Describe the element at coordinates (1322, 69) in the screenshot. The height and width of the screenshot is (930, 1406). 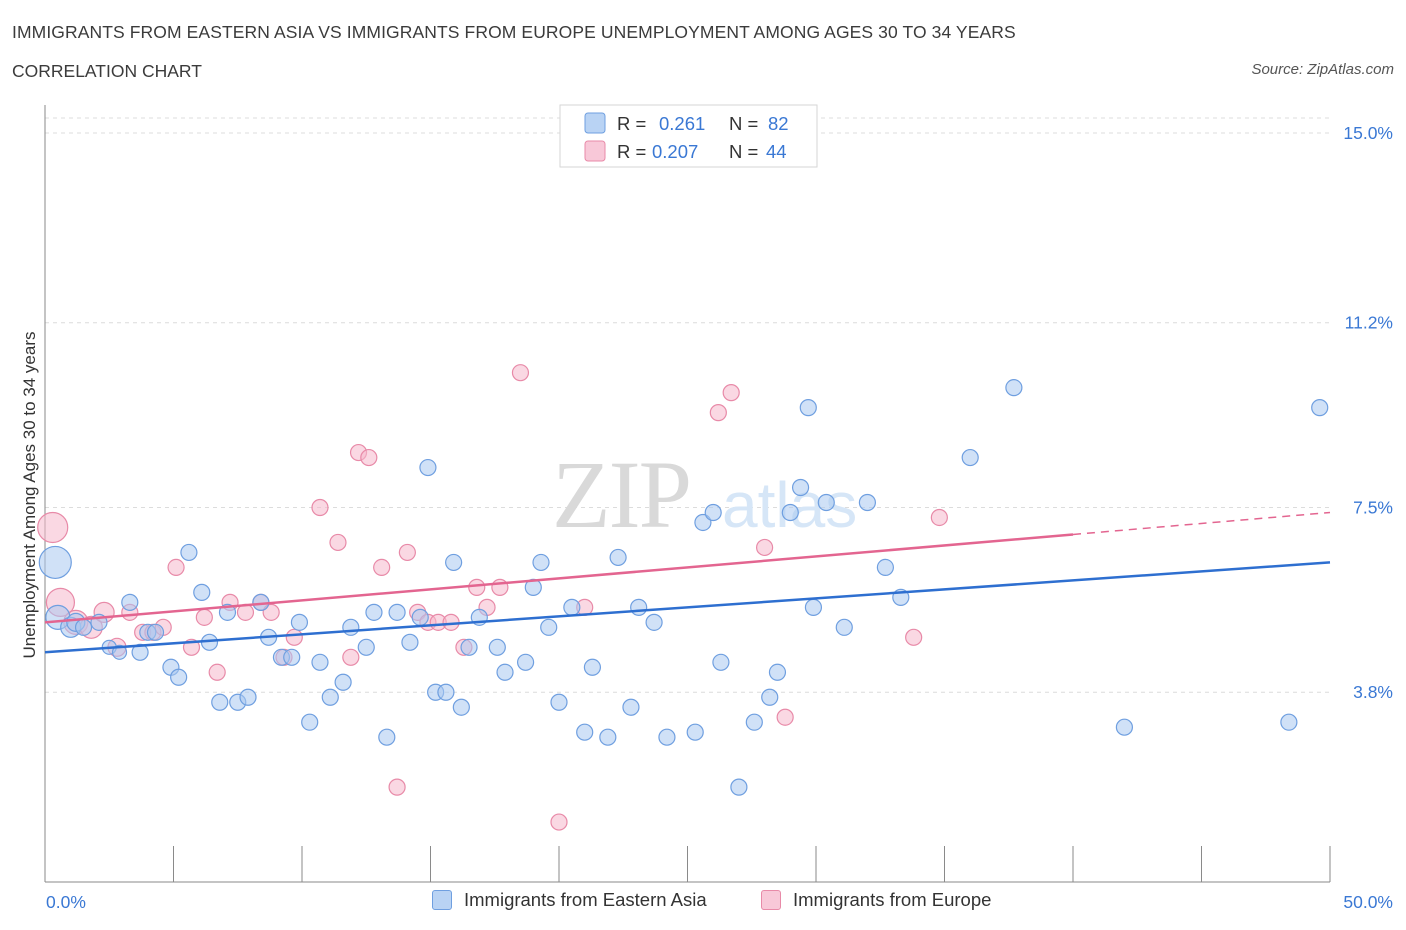
I see `source-label: Source: ZipAtlas.com` at that location.